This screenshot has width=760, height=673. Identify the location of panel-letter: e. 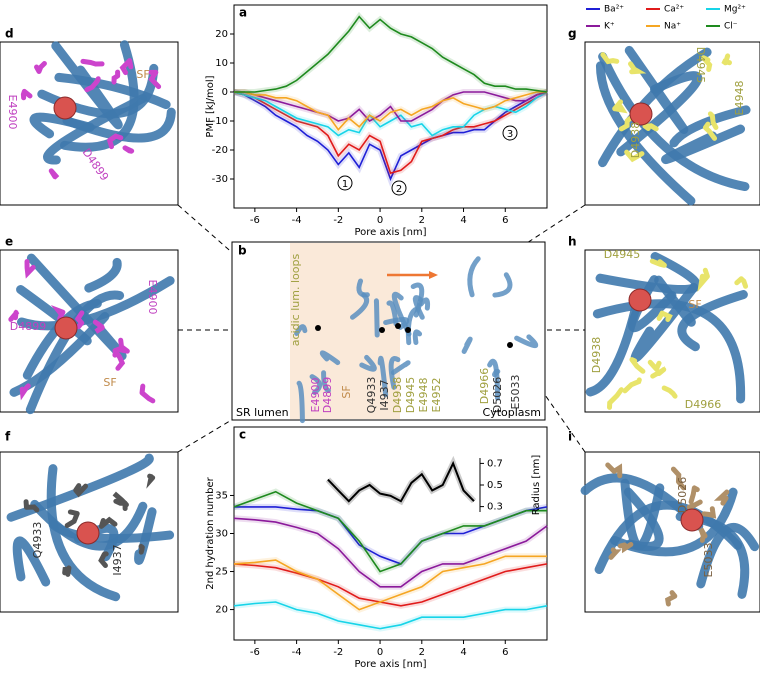
(9, 242).